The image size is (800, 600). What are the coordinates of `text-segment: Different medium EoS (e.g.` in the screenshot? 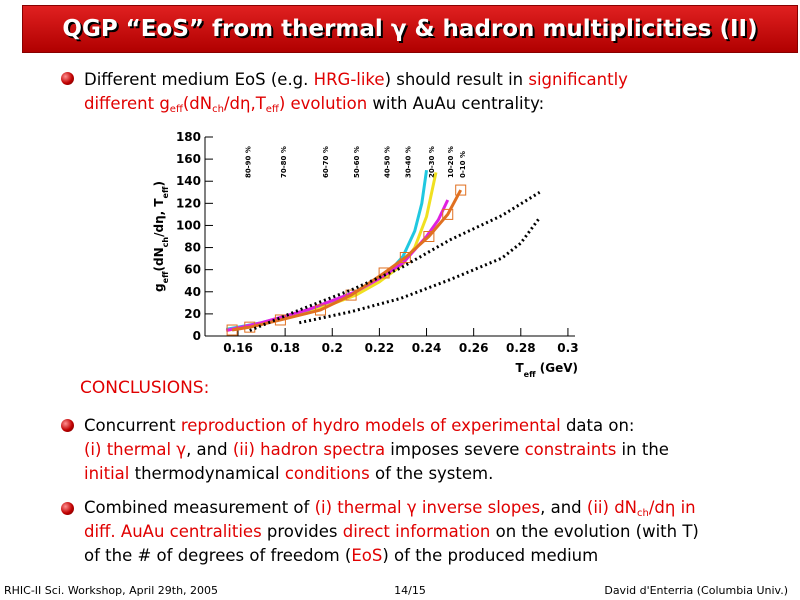 It's located at (199, 79).